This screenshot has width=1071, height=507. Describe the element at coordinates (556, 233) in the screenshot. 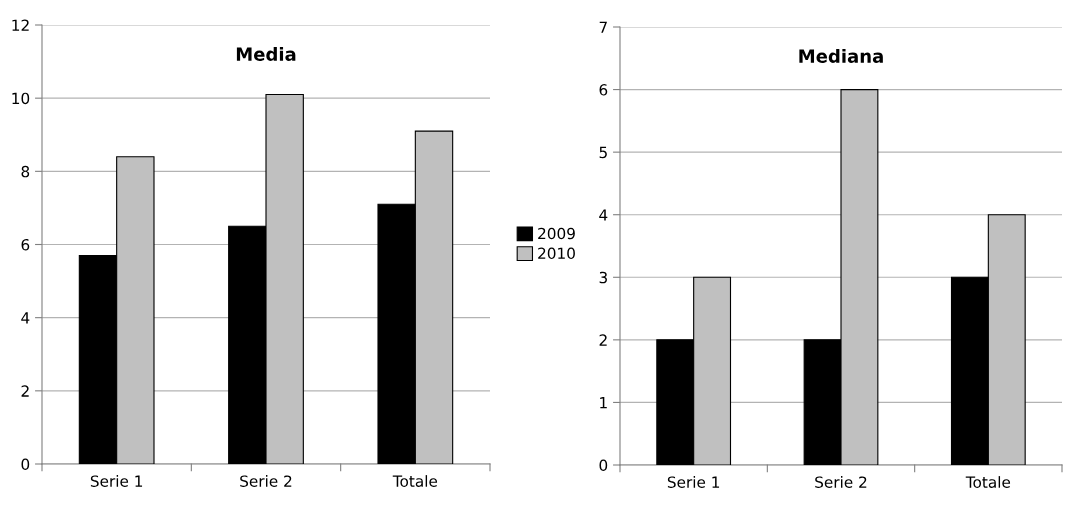

I see `legend-label: 2009` at that location.